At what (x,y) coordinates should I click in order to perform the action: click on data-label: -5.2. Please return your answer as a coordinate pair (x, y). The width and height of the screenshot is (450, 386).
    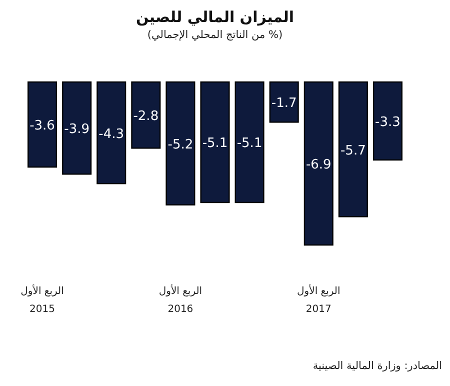
    Looking at the image, I should click on (181, 144).